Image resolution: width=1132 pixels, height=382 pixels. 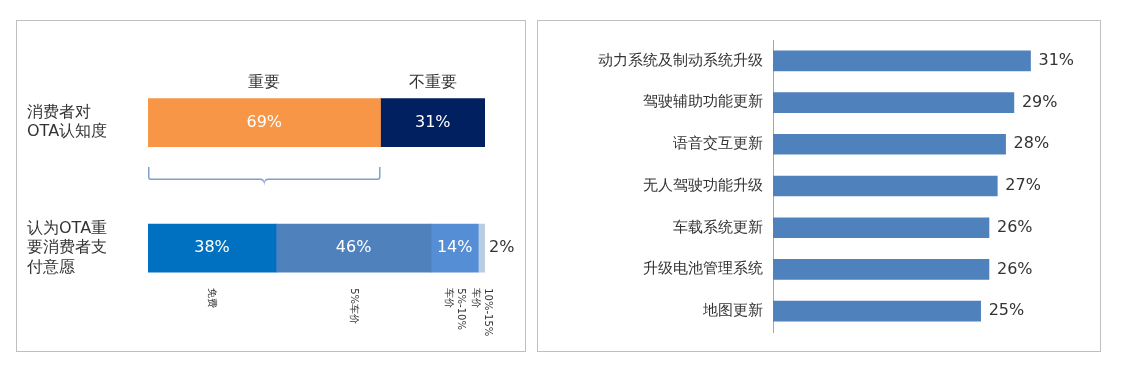 I want to click on data-label: 69%, so click(x=264, y=121).